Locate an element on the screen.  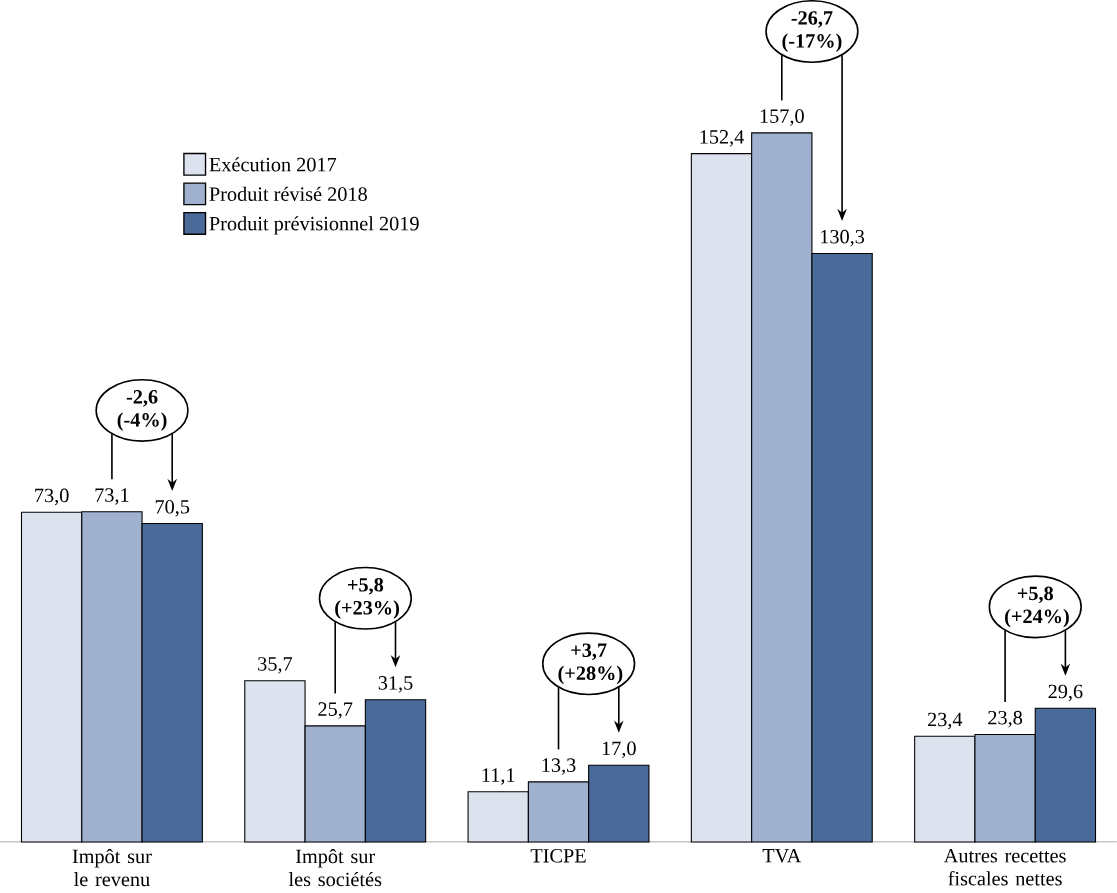
data-label: 29,6 is located at coordinates (1065, 693).